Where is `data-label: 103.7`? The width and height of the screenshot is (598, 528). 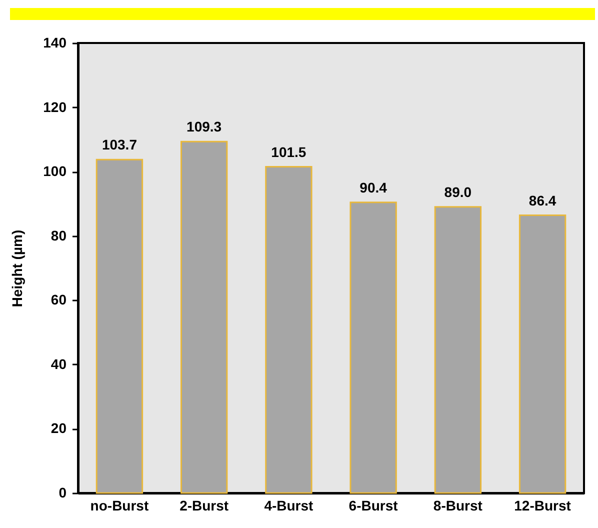
data-label: 103.7 is located at coordinates (120, 144).